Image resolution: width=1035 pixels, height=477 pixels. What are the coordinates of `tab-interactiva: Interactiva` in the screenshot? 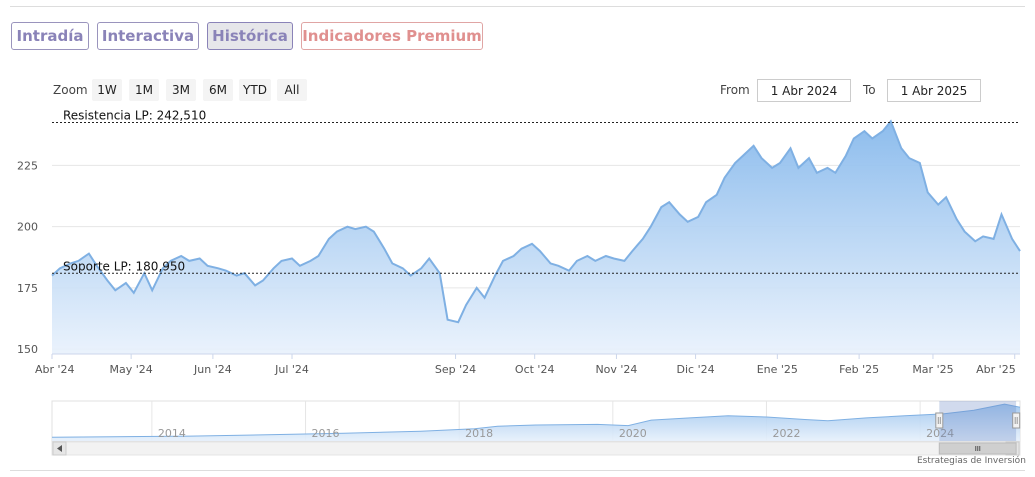 It's located at (148, 36).